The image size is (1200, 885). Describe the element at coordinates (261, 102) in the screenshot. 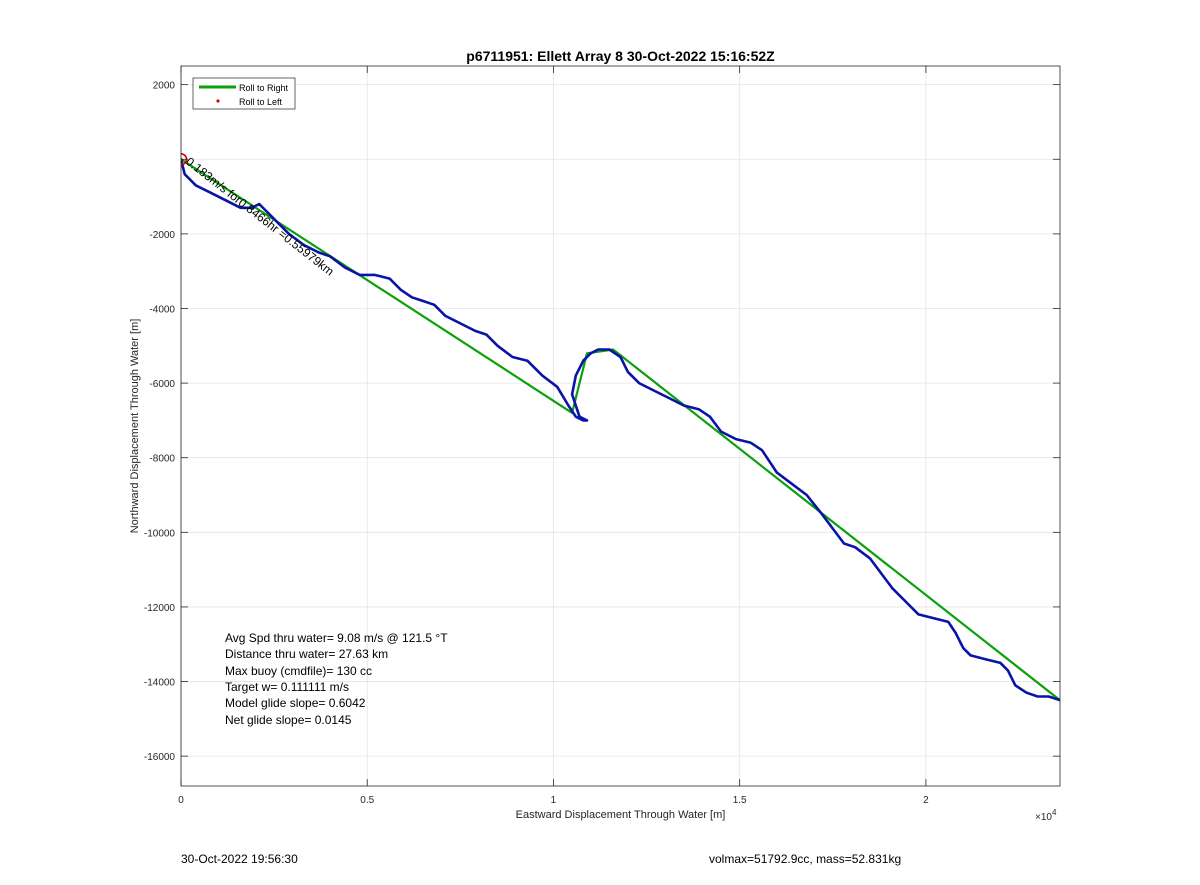

I see `legend-label-roll-left: Roll to Left` at that location.